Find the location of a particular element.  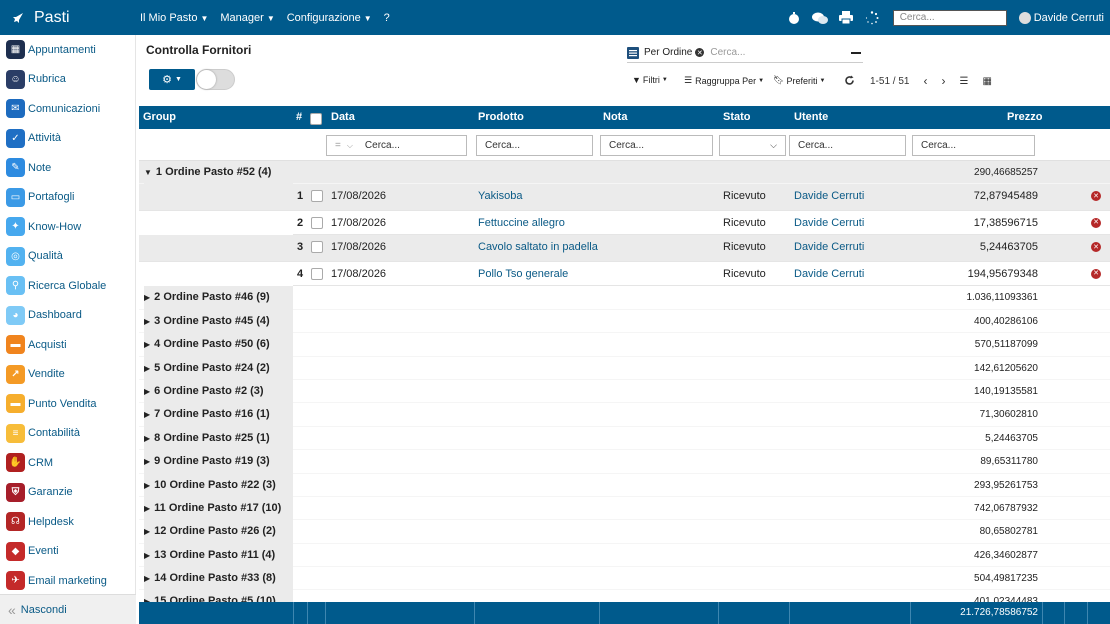

group-row: ▶ 14 Ordine Pasto #33 (8) 504,49817235 is located at coordinates (624, 579).